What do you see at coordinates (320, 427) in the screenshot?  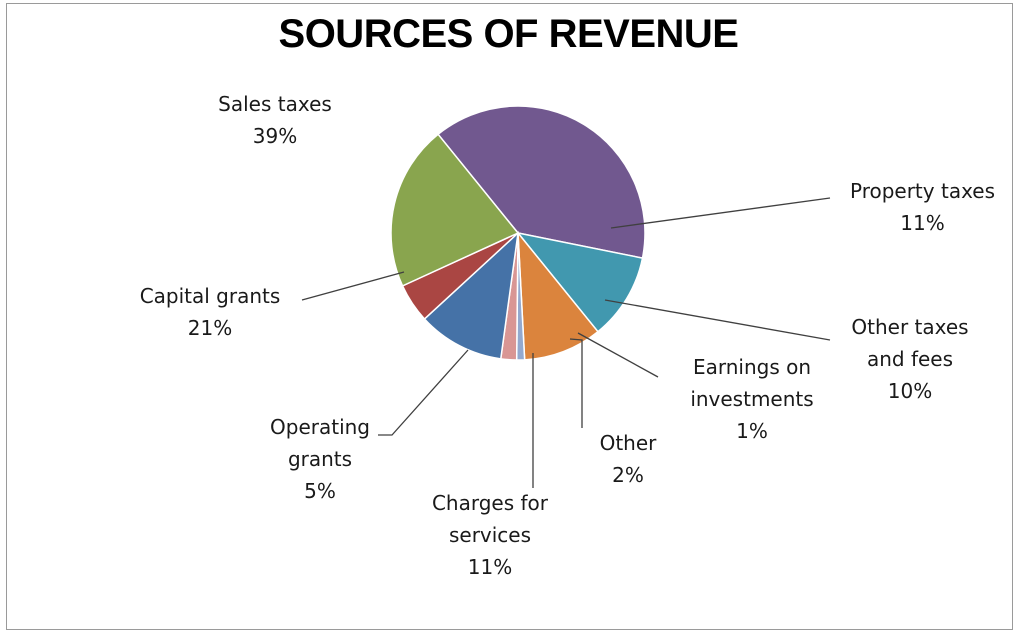 I see `slice-label-text: Operating` at bounding box center [320, 427].